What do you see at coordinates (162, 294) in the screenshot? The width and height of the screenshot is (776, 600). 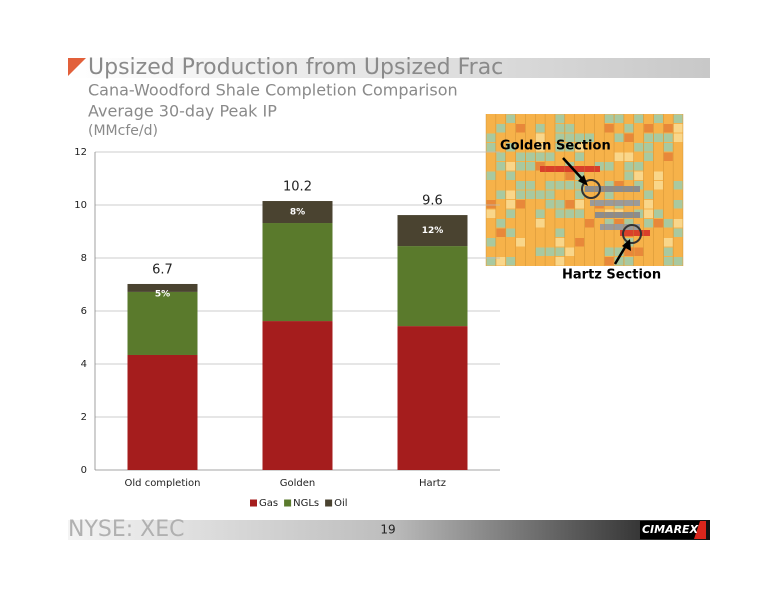 I see `oil-share-label: 5%` at bounding box center [162, 294].